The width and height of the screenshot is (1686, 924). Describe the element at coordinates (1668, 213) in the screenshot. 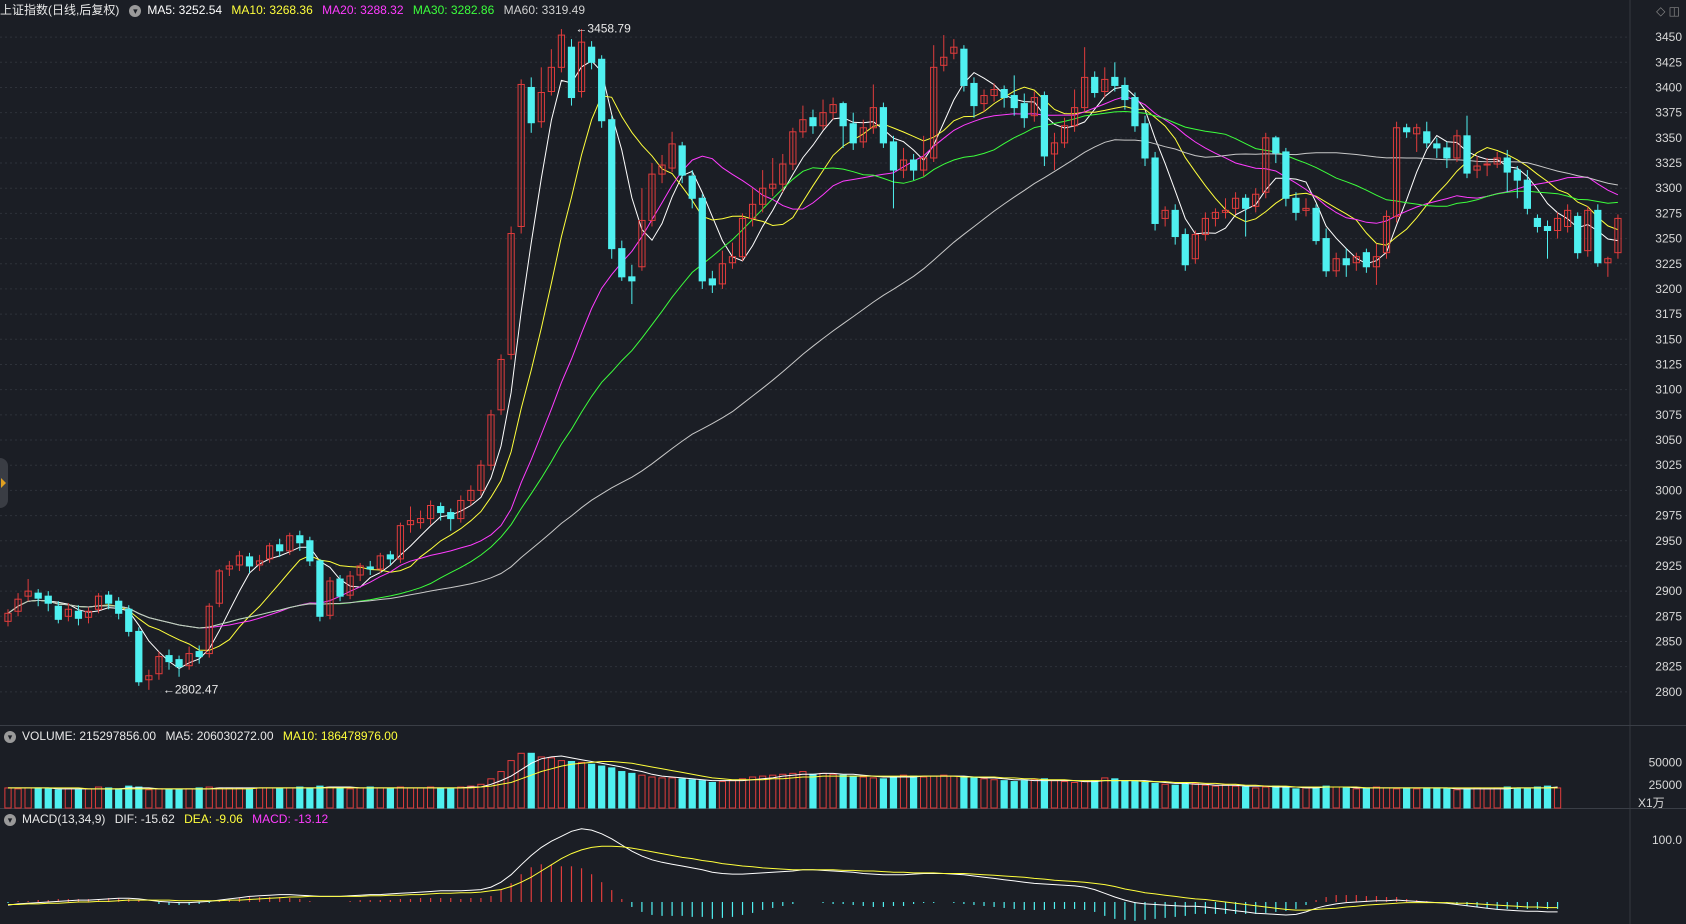

I see `y-tick-label: 3275` at that location.